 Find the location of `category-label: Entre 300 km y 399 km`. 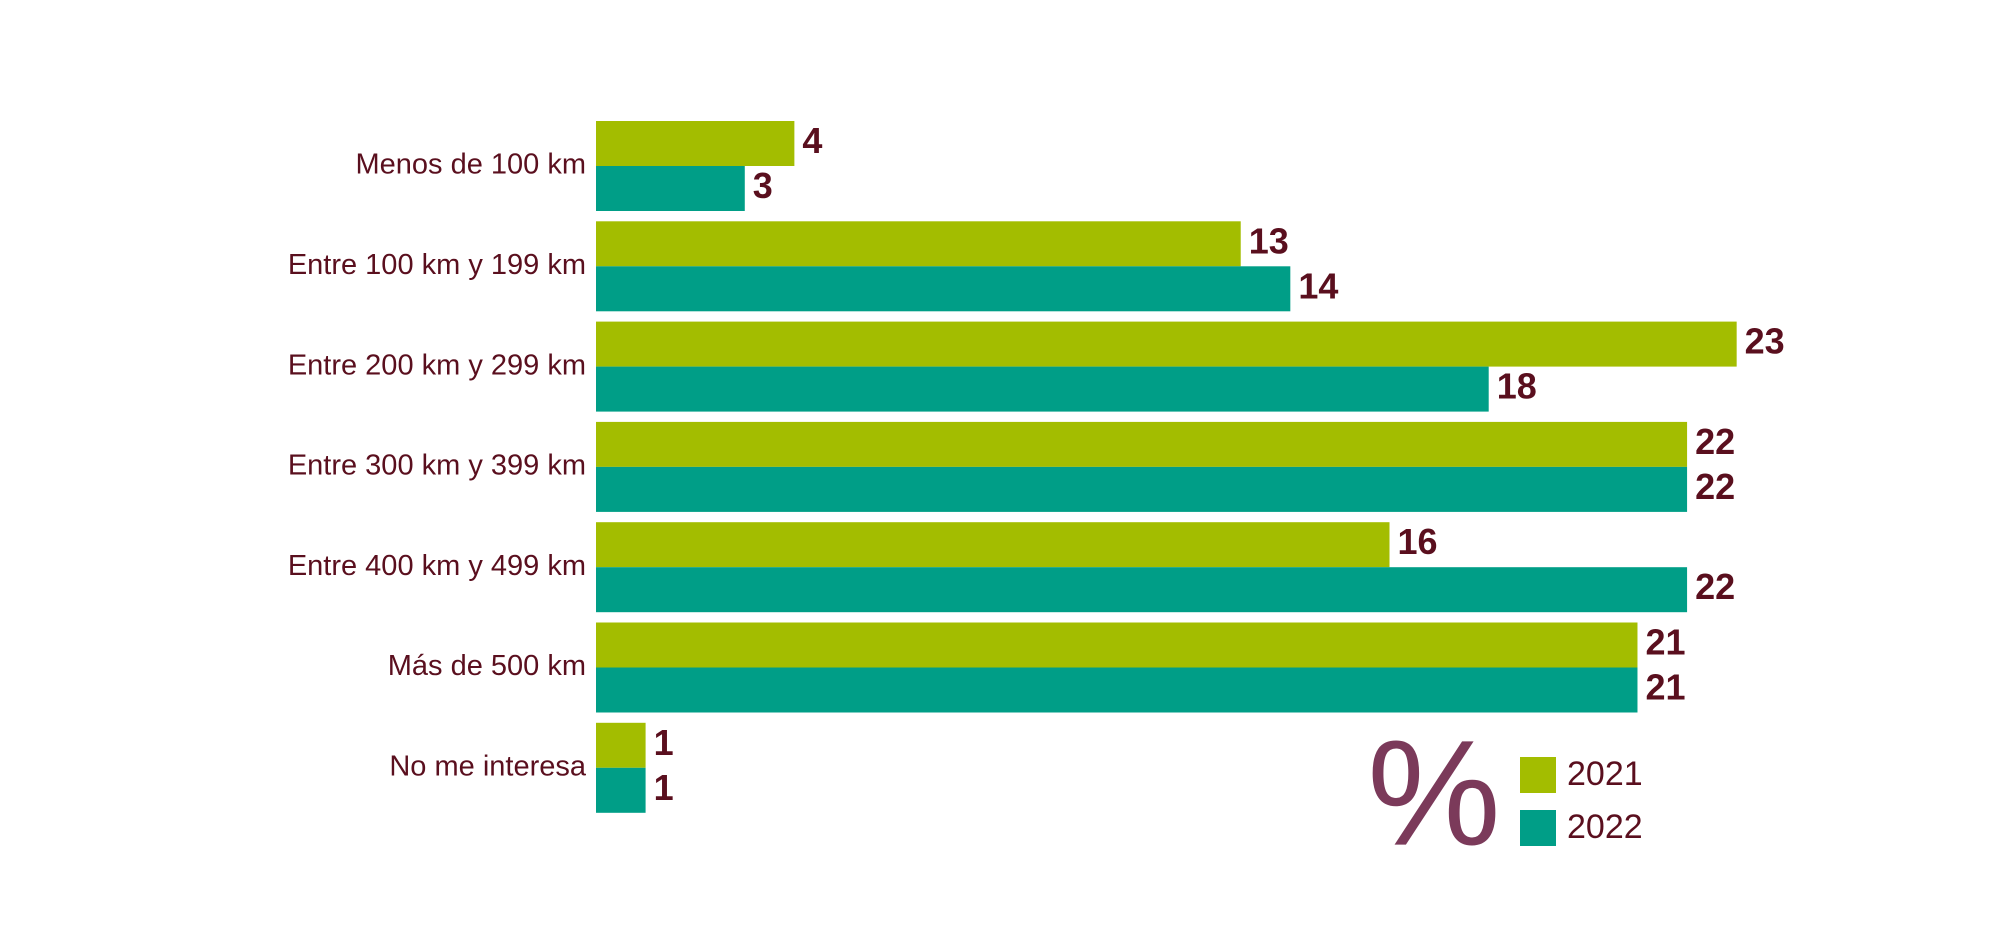

category-label: Entre 300 km y 399 km is located at coordinates (437, 466).